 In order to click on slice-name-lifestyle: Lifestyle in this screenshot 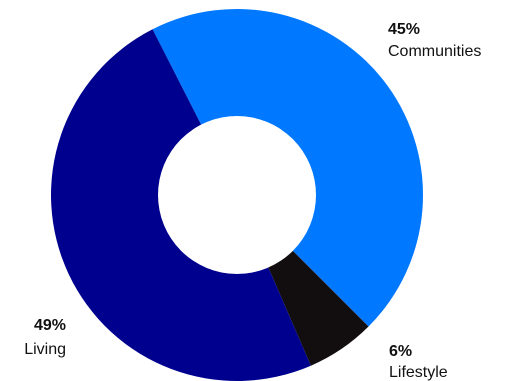, I will do `click(418, 372)`.